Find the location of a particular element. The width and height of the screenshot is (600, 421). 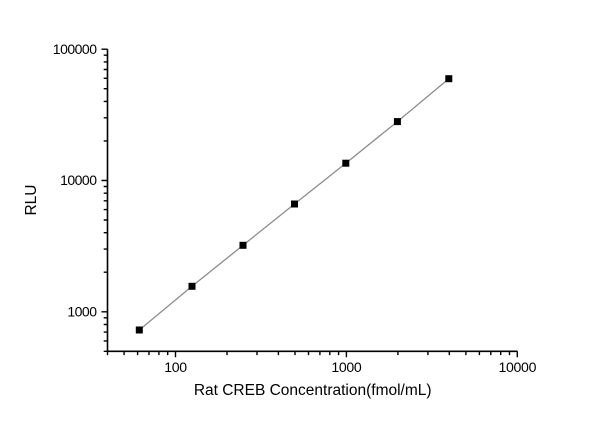

svg-text: 100 is located at coordinates (175, 367).